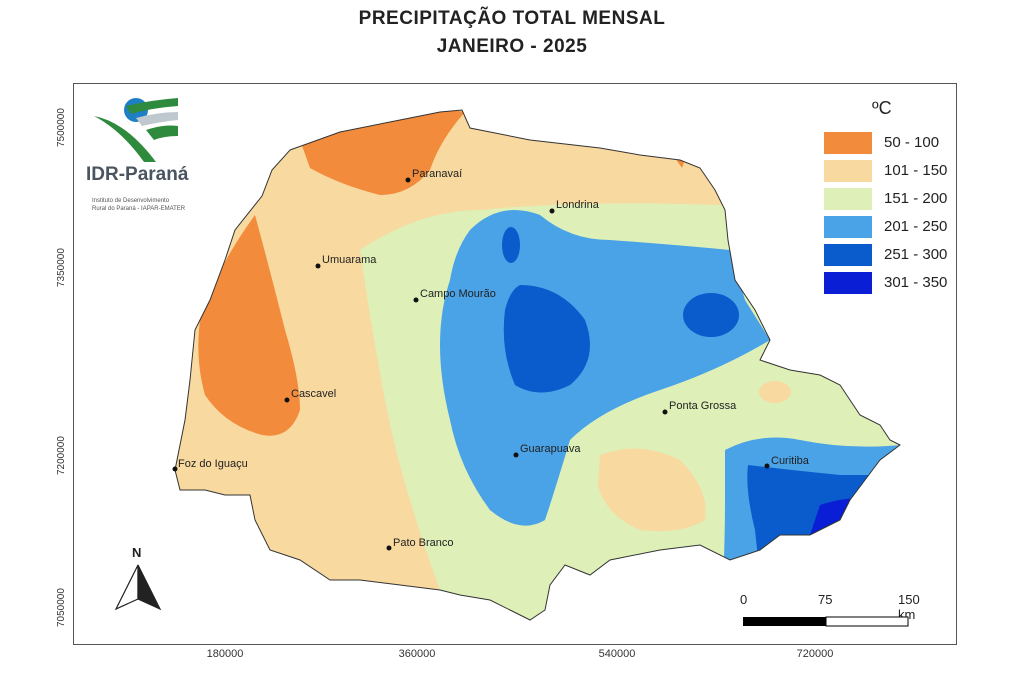 This screenshot has width=1024, height=682. I want to click on zone-101-150-south, so click(652, 490).